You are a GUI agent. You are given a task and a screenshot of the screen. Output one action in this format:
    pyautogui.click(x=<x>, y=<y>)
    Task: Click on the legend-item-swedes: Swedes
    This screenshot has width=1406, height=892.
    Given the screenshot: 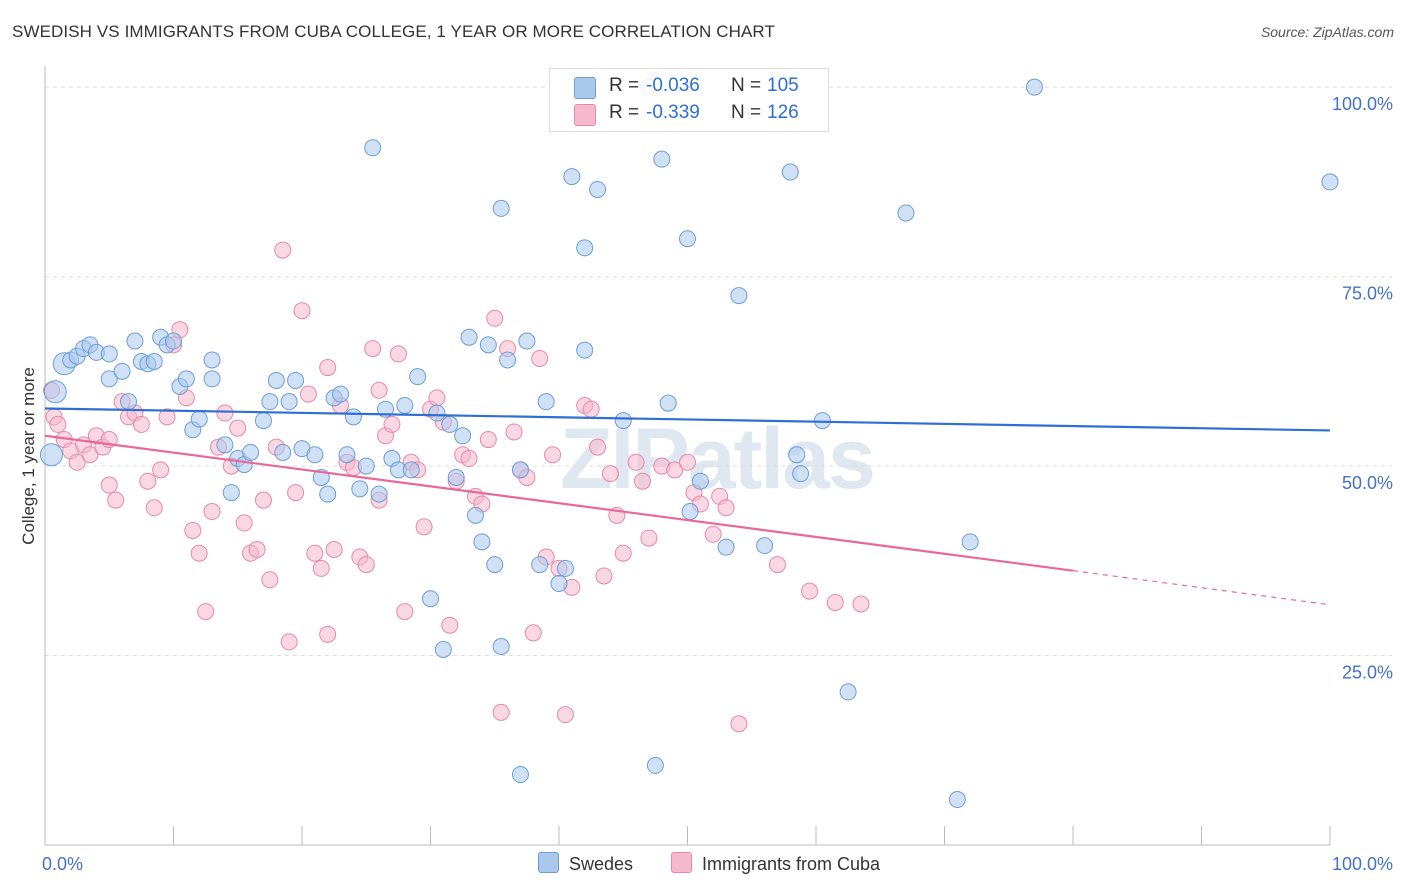 What is the action you would take?
    pyautogui.click(x=585, y=863)
    